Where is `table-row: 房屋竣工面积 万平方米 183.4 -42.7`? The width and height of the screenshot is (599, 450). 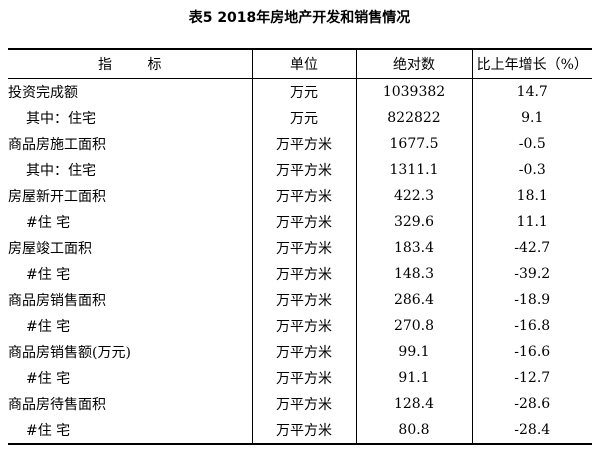 table-row: 房屋竣工面积 万平方米 183.4 -42.7 is located at coordinates (300, 248).